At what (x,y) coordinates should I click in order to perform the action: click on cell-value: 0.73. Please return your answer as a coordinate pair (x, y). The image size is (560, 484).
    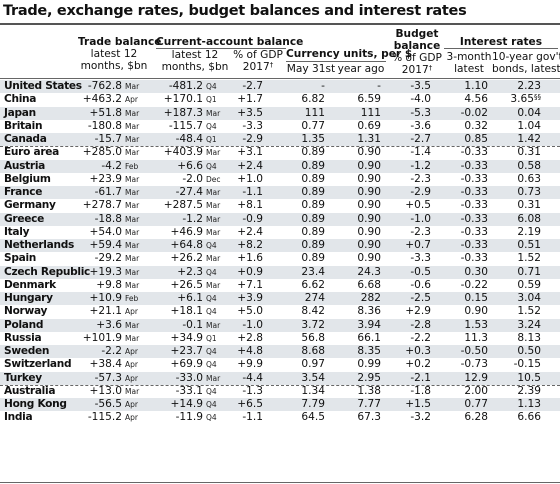
    Looking at the image, I should click on (529, 192).